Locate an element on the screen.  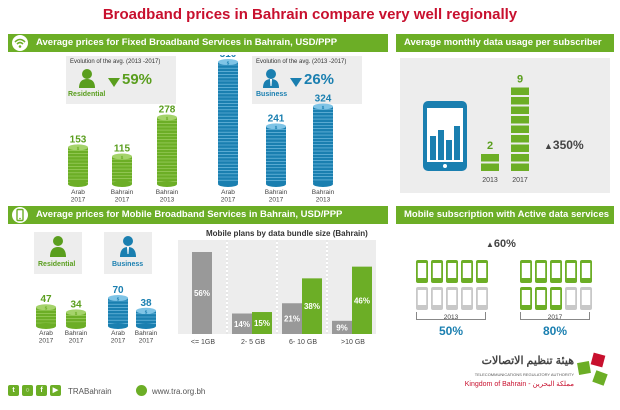
bracket-2013 is located at coordinates (451, 316).